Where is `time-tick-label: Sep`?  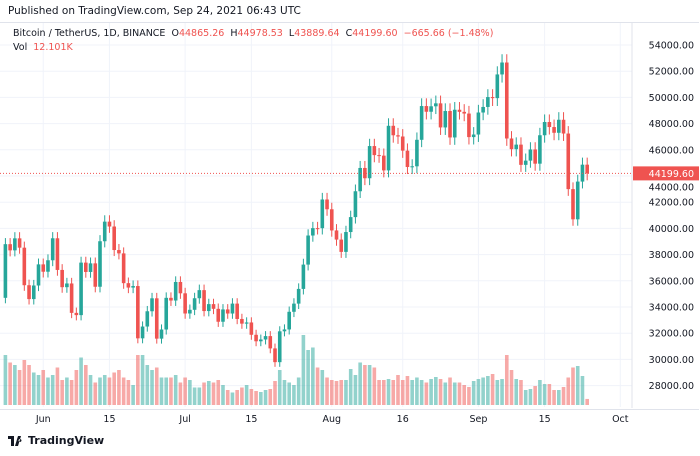
time-tick-label: Sep is located at coordinates (478, 419).